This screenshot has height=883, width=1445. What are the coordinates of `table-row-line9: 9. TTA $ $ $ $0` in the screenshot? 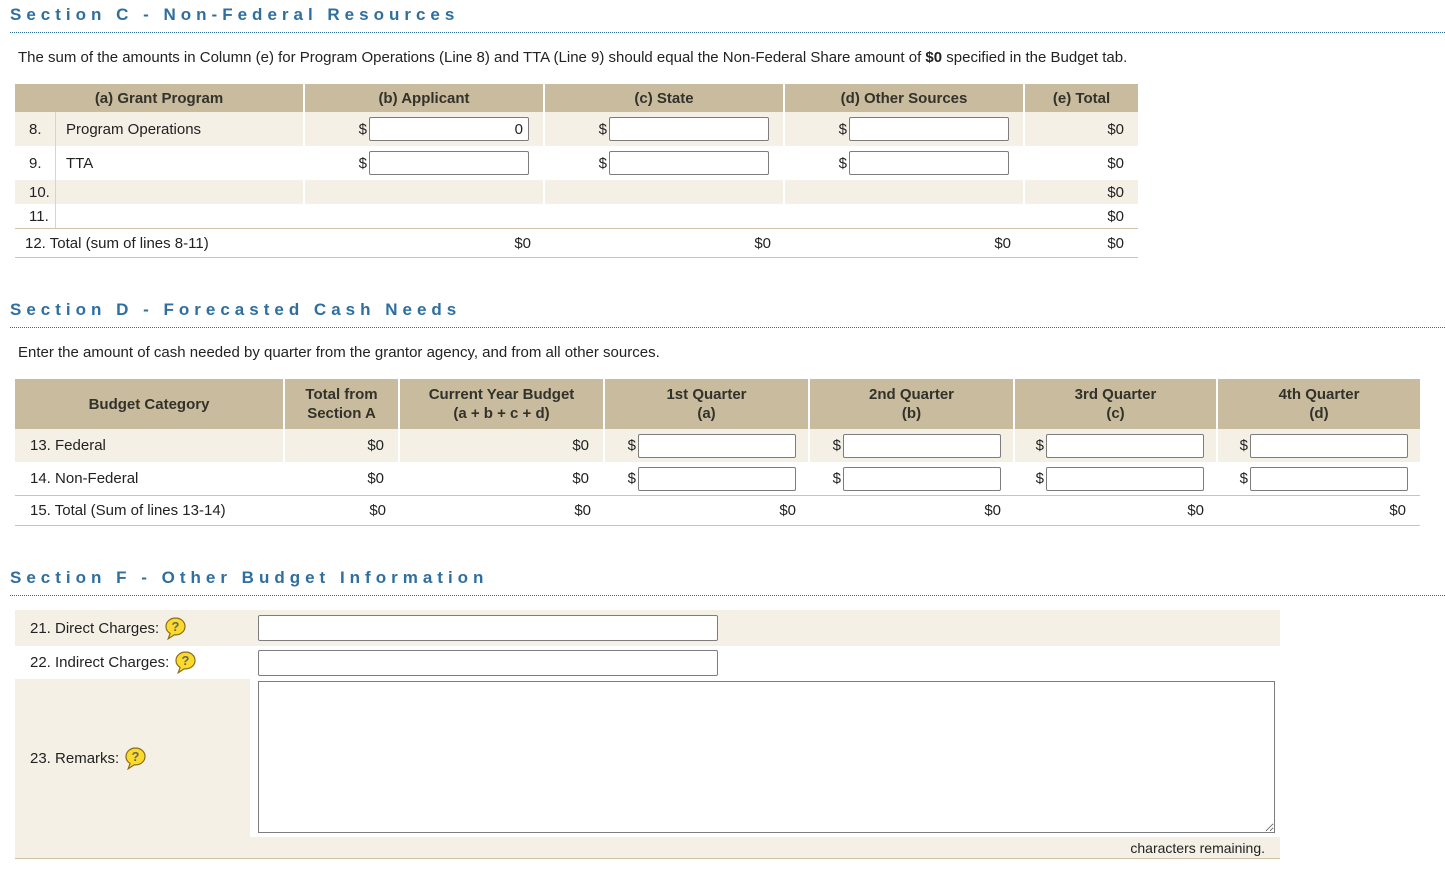 It's located at (576, 163).